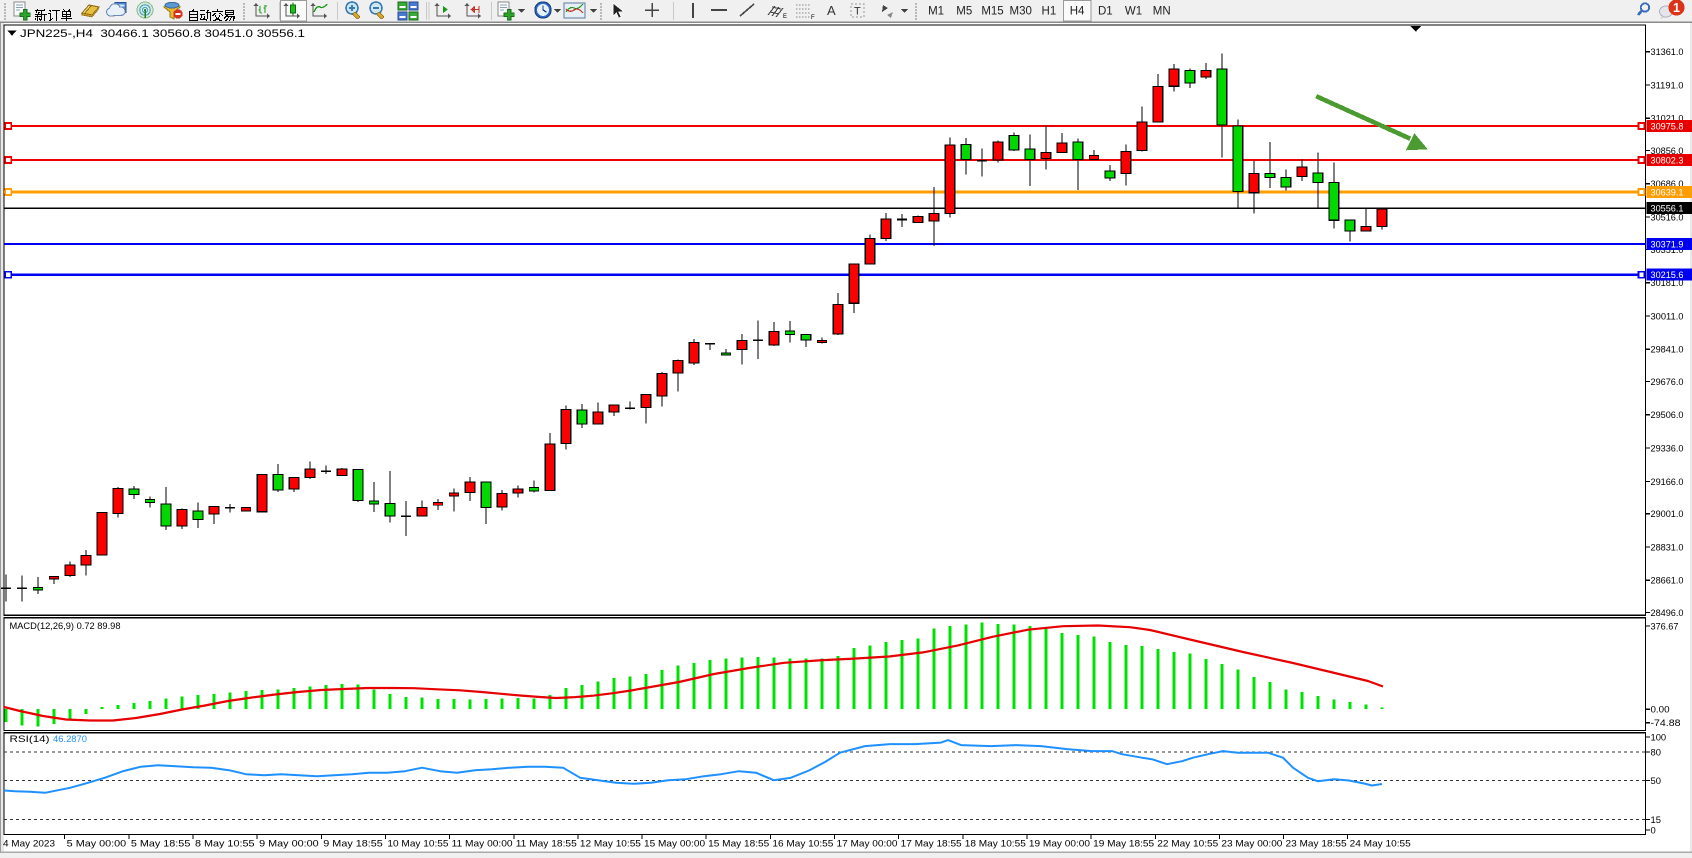 The height and width of the screenshot is (858, 1692). I want to click on svg-text: 30556.1, so click(1667, 208).